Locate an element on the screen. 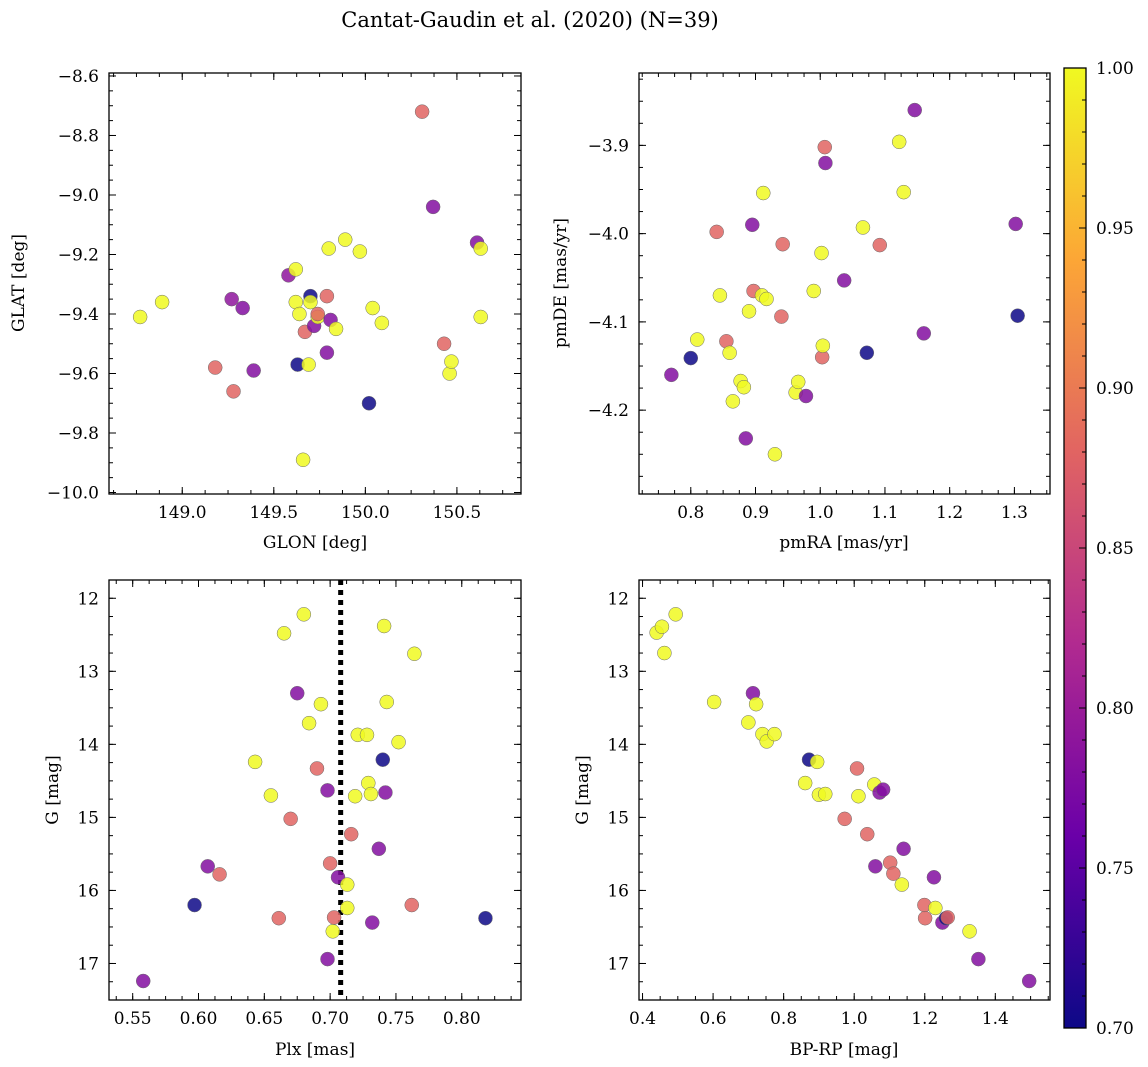  x-tick-label: 149.0 is located at coordinates (182, 513).